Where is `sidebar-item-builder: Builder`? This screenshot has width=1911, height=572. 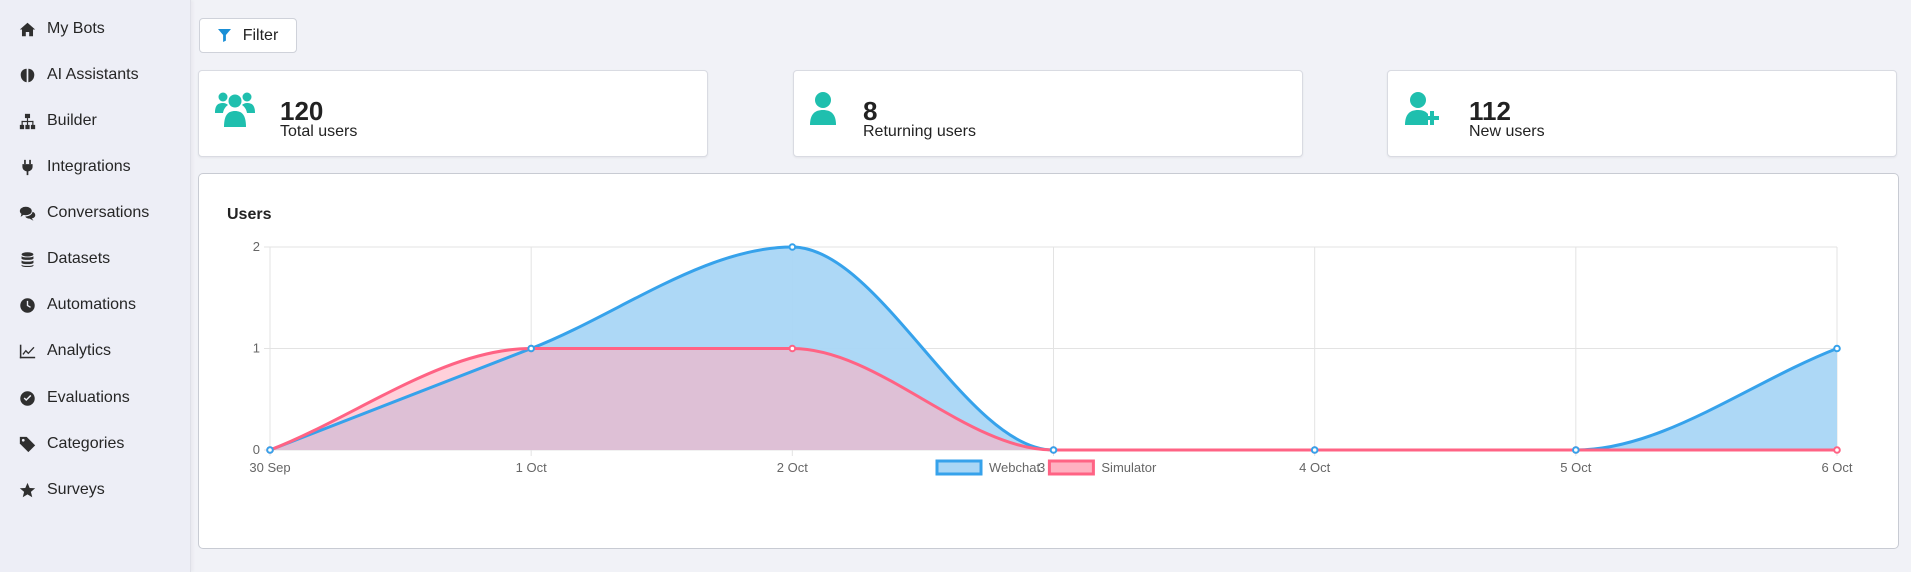
sidebar-item-builder: Builder is located at coordinates (57, 121).